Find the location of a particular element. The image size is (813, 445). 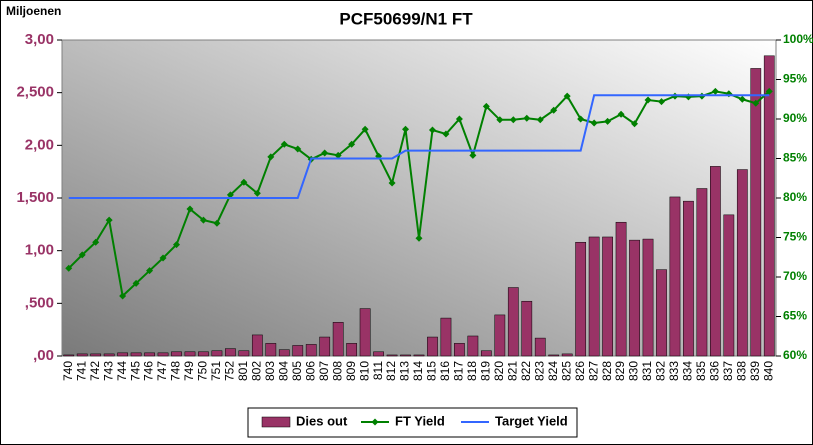

y2-tick-label: 70% is located at coordinates (795, 276).